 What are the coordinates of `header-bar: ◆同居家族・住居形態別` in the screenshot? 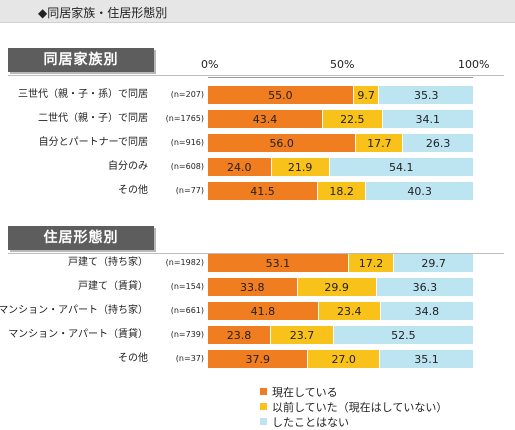 It's located at (257, 11).